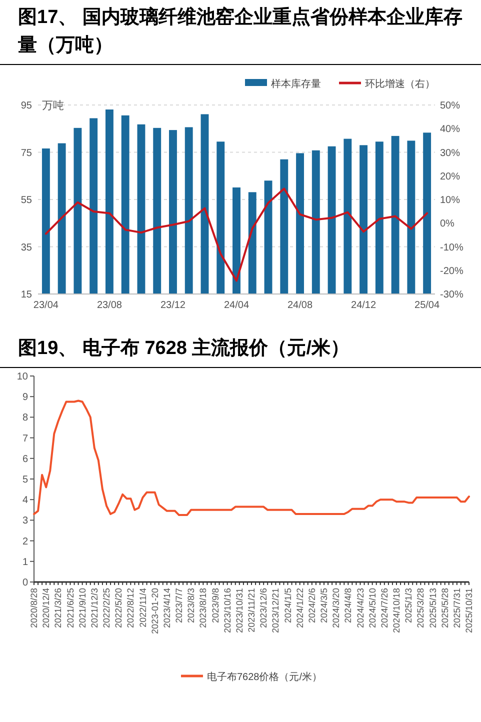 This screenshot has width=481, height=722. Describe the element at coordinates (264, 677) in the screenshot. I see `legend-label: 电子布7628价格（元/米）` at that location.